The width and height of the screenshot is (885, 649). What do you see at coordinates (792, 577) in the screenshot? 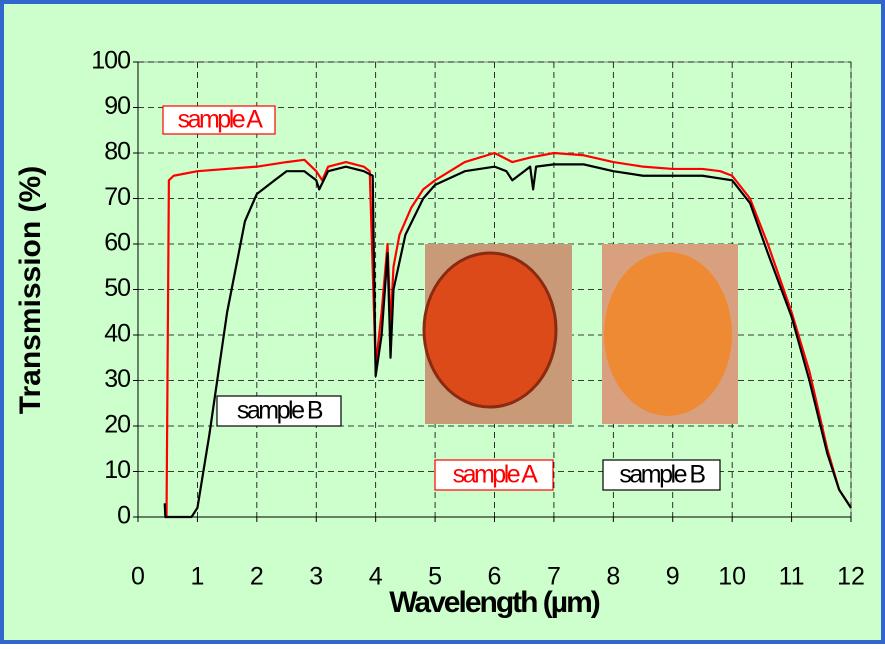
I see `x-tick-label: 11` at bounding box center [792, 577].